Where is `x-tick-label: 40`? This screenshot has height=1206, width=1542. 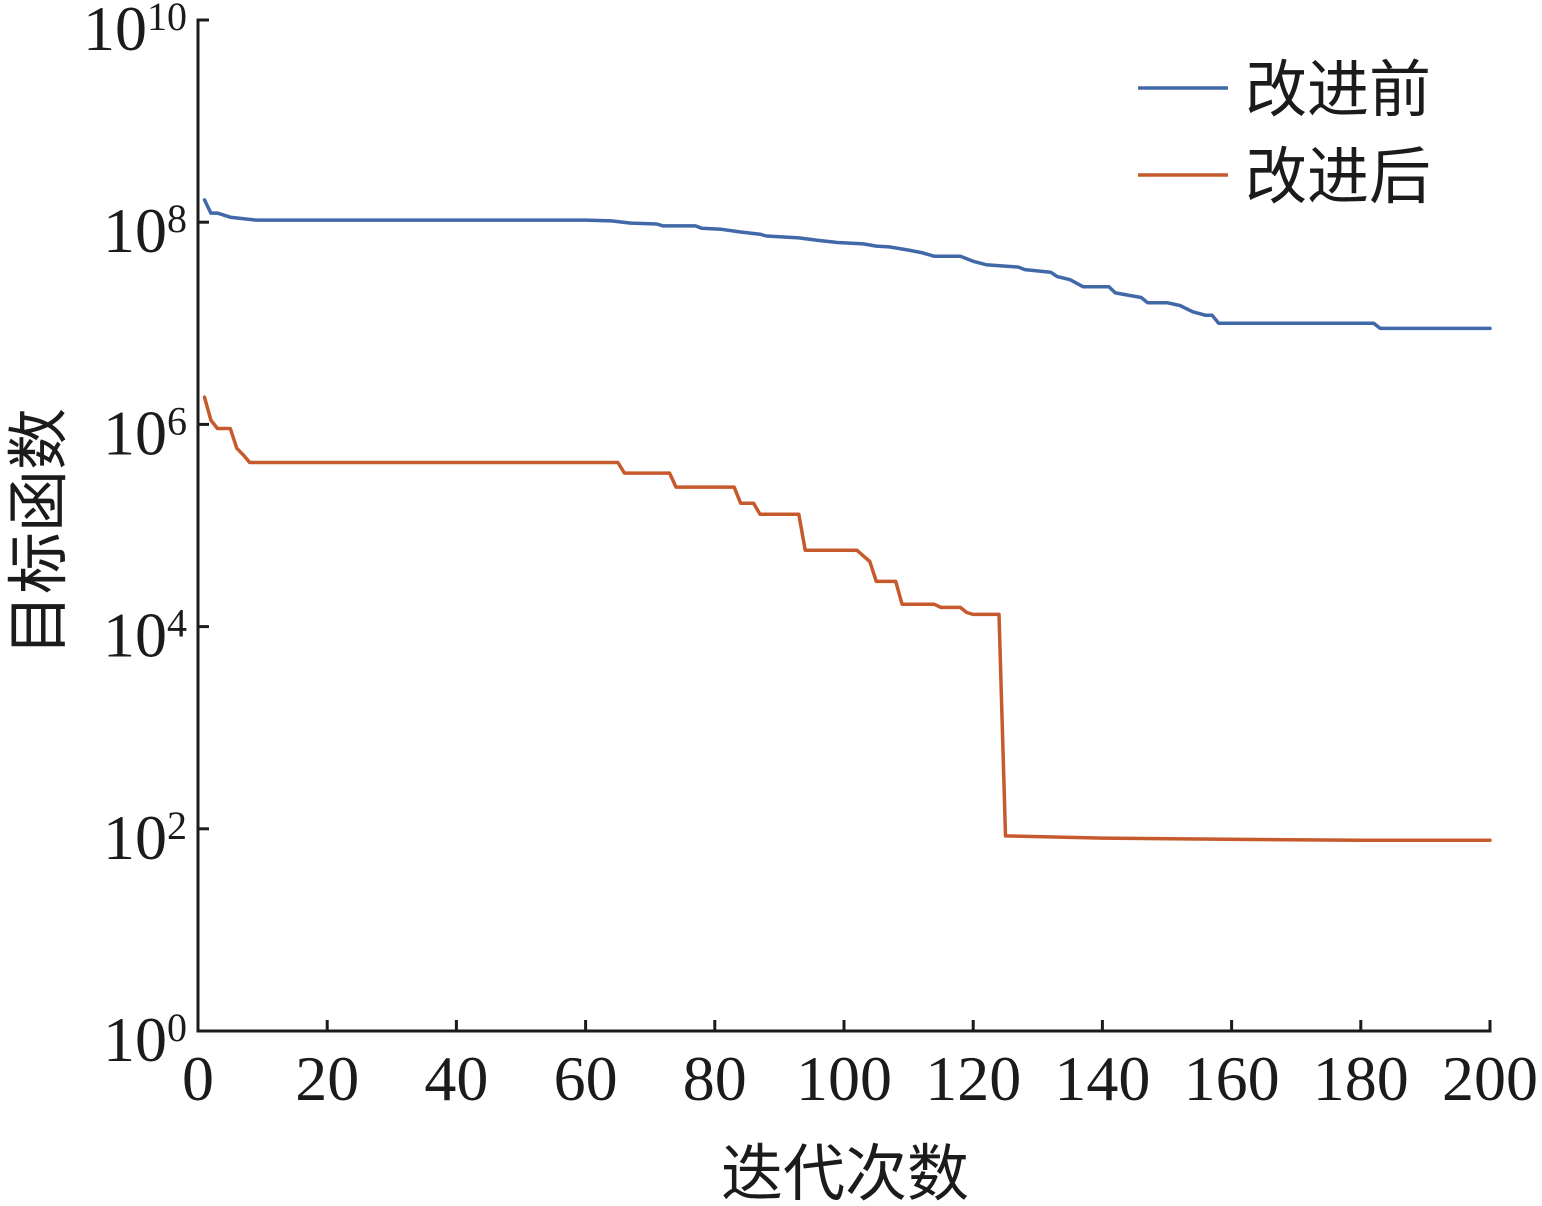
x-tick-label: 40 is located at coordinates (456, 1078).